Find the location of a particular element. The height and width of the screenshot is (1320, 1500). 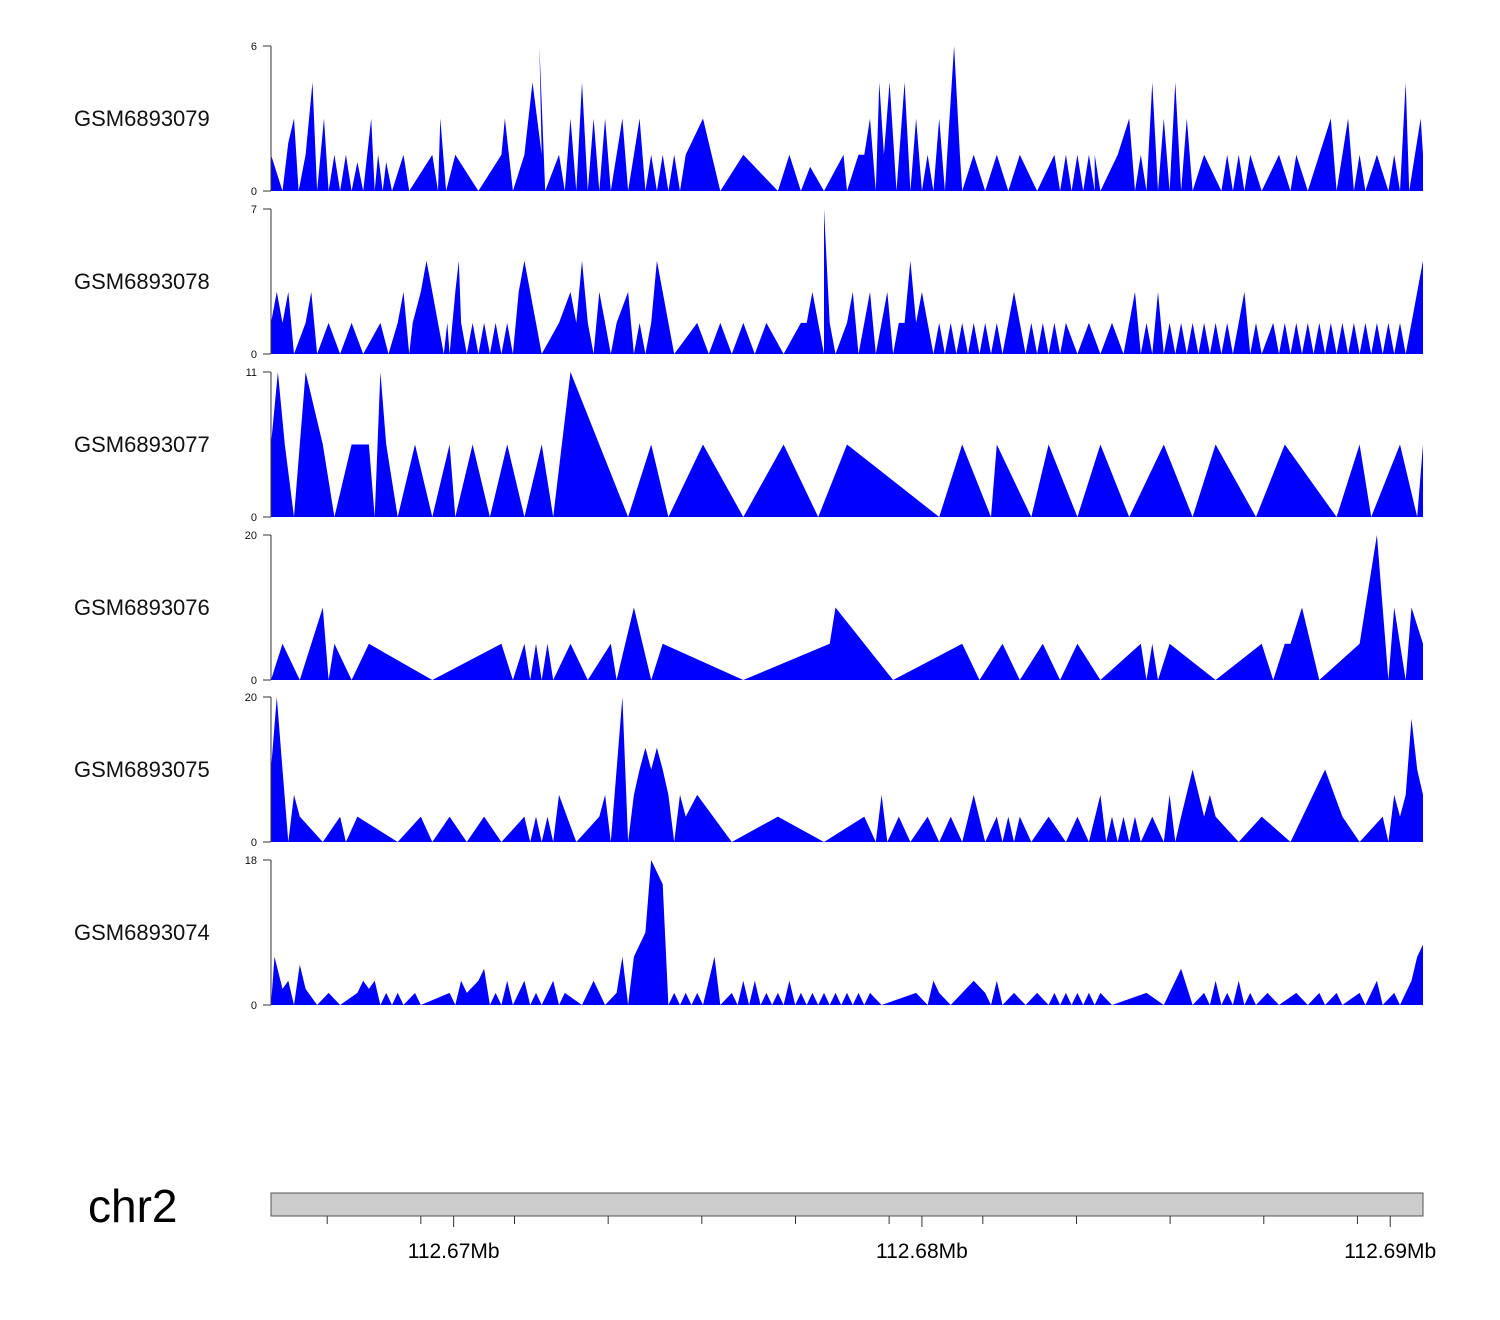

track-label: GSM6893075 is located at coordinates (142, 769).